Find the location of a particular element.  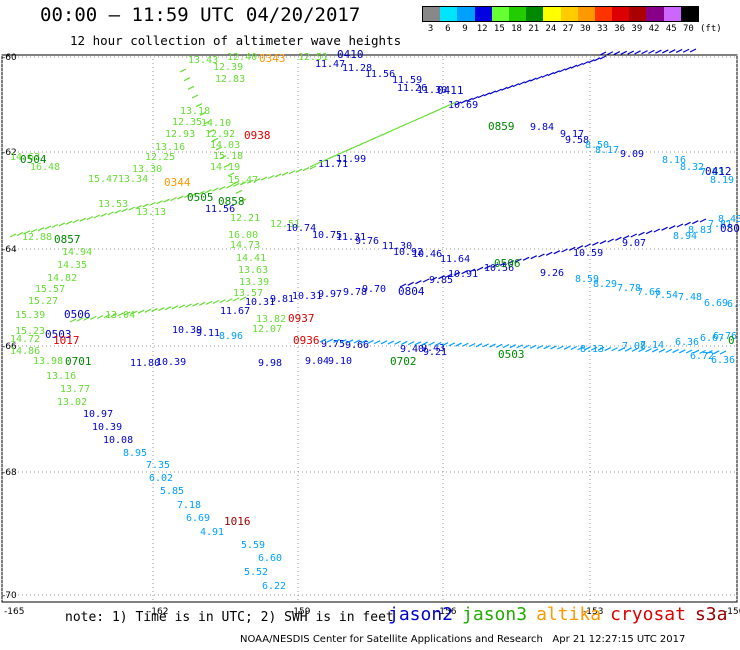

pass-time-label: 0503 is located at coordinates (511, 354).